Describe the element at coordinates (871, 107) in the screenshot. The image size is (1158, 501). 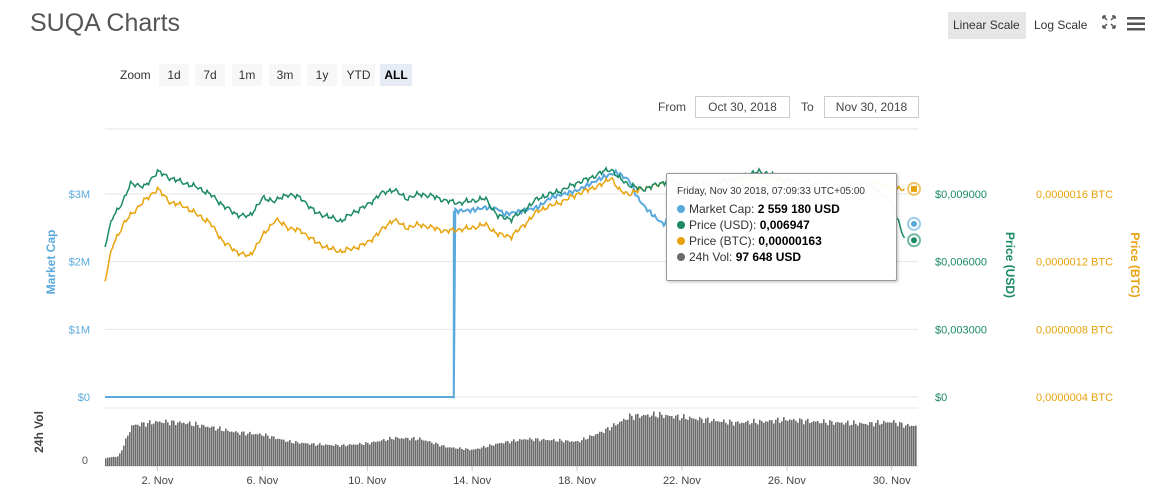
I see `to-date-input: Nov 30, 2018` at that location.